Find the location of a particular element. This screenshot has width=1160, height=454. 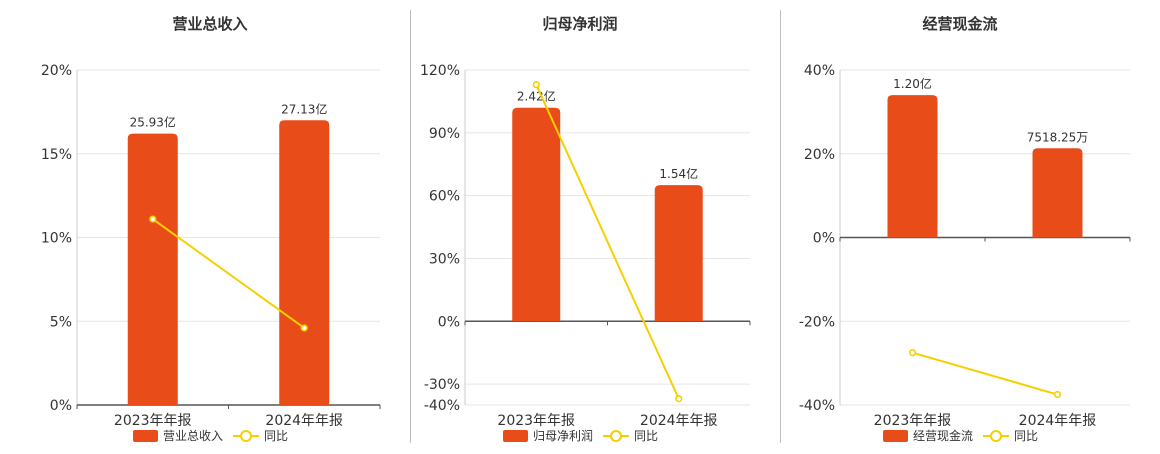

chart-title: 经营现金流 is located at coordinates (959, 24).